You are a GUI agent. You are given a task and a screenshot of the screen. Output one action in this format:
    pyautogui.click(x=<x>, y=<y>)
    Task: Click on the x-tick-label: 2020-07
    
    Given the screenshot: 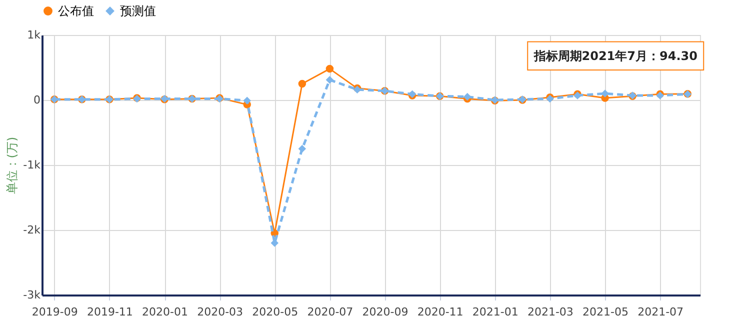 What is the action you would take?
    pyautogui.click(x=330, y=312)
    